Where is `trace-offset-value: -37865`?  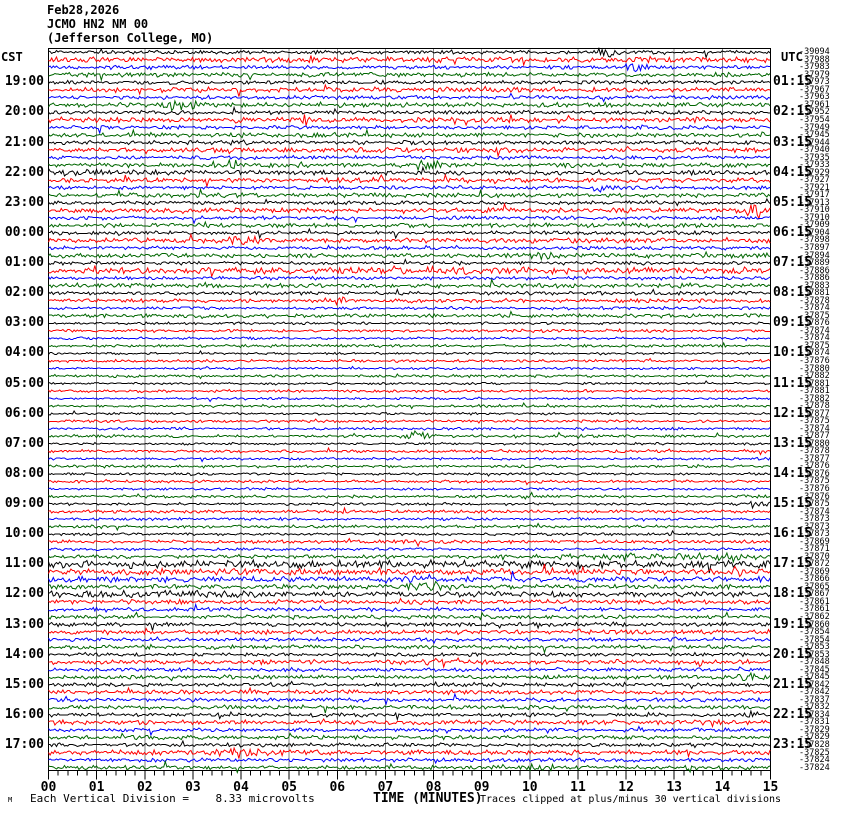 trace-offset-value: -37865 is located at coordinates (814, 586).